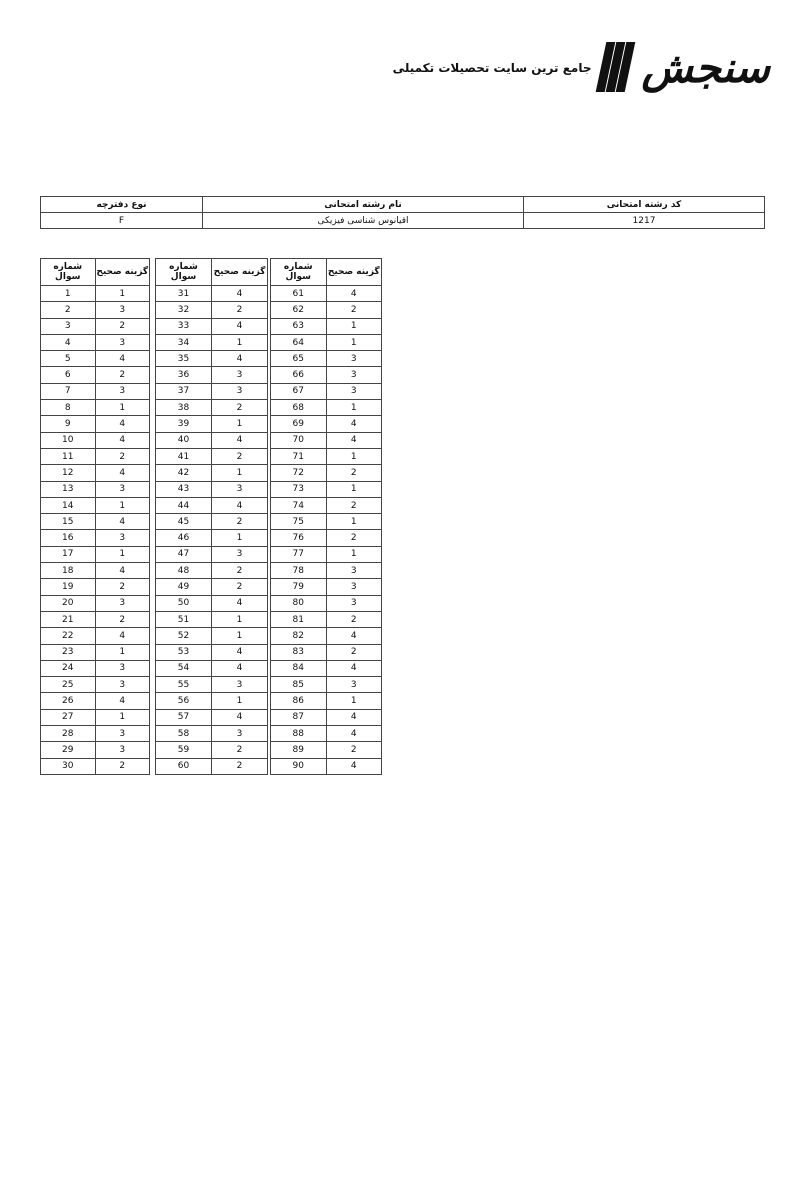 Image resolution: width=800 pixels, height=1200 pixels. Describe the element at coordinates (68, 342) in the screenshot. I see `question-number: 4` at that location.